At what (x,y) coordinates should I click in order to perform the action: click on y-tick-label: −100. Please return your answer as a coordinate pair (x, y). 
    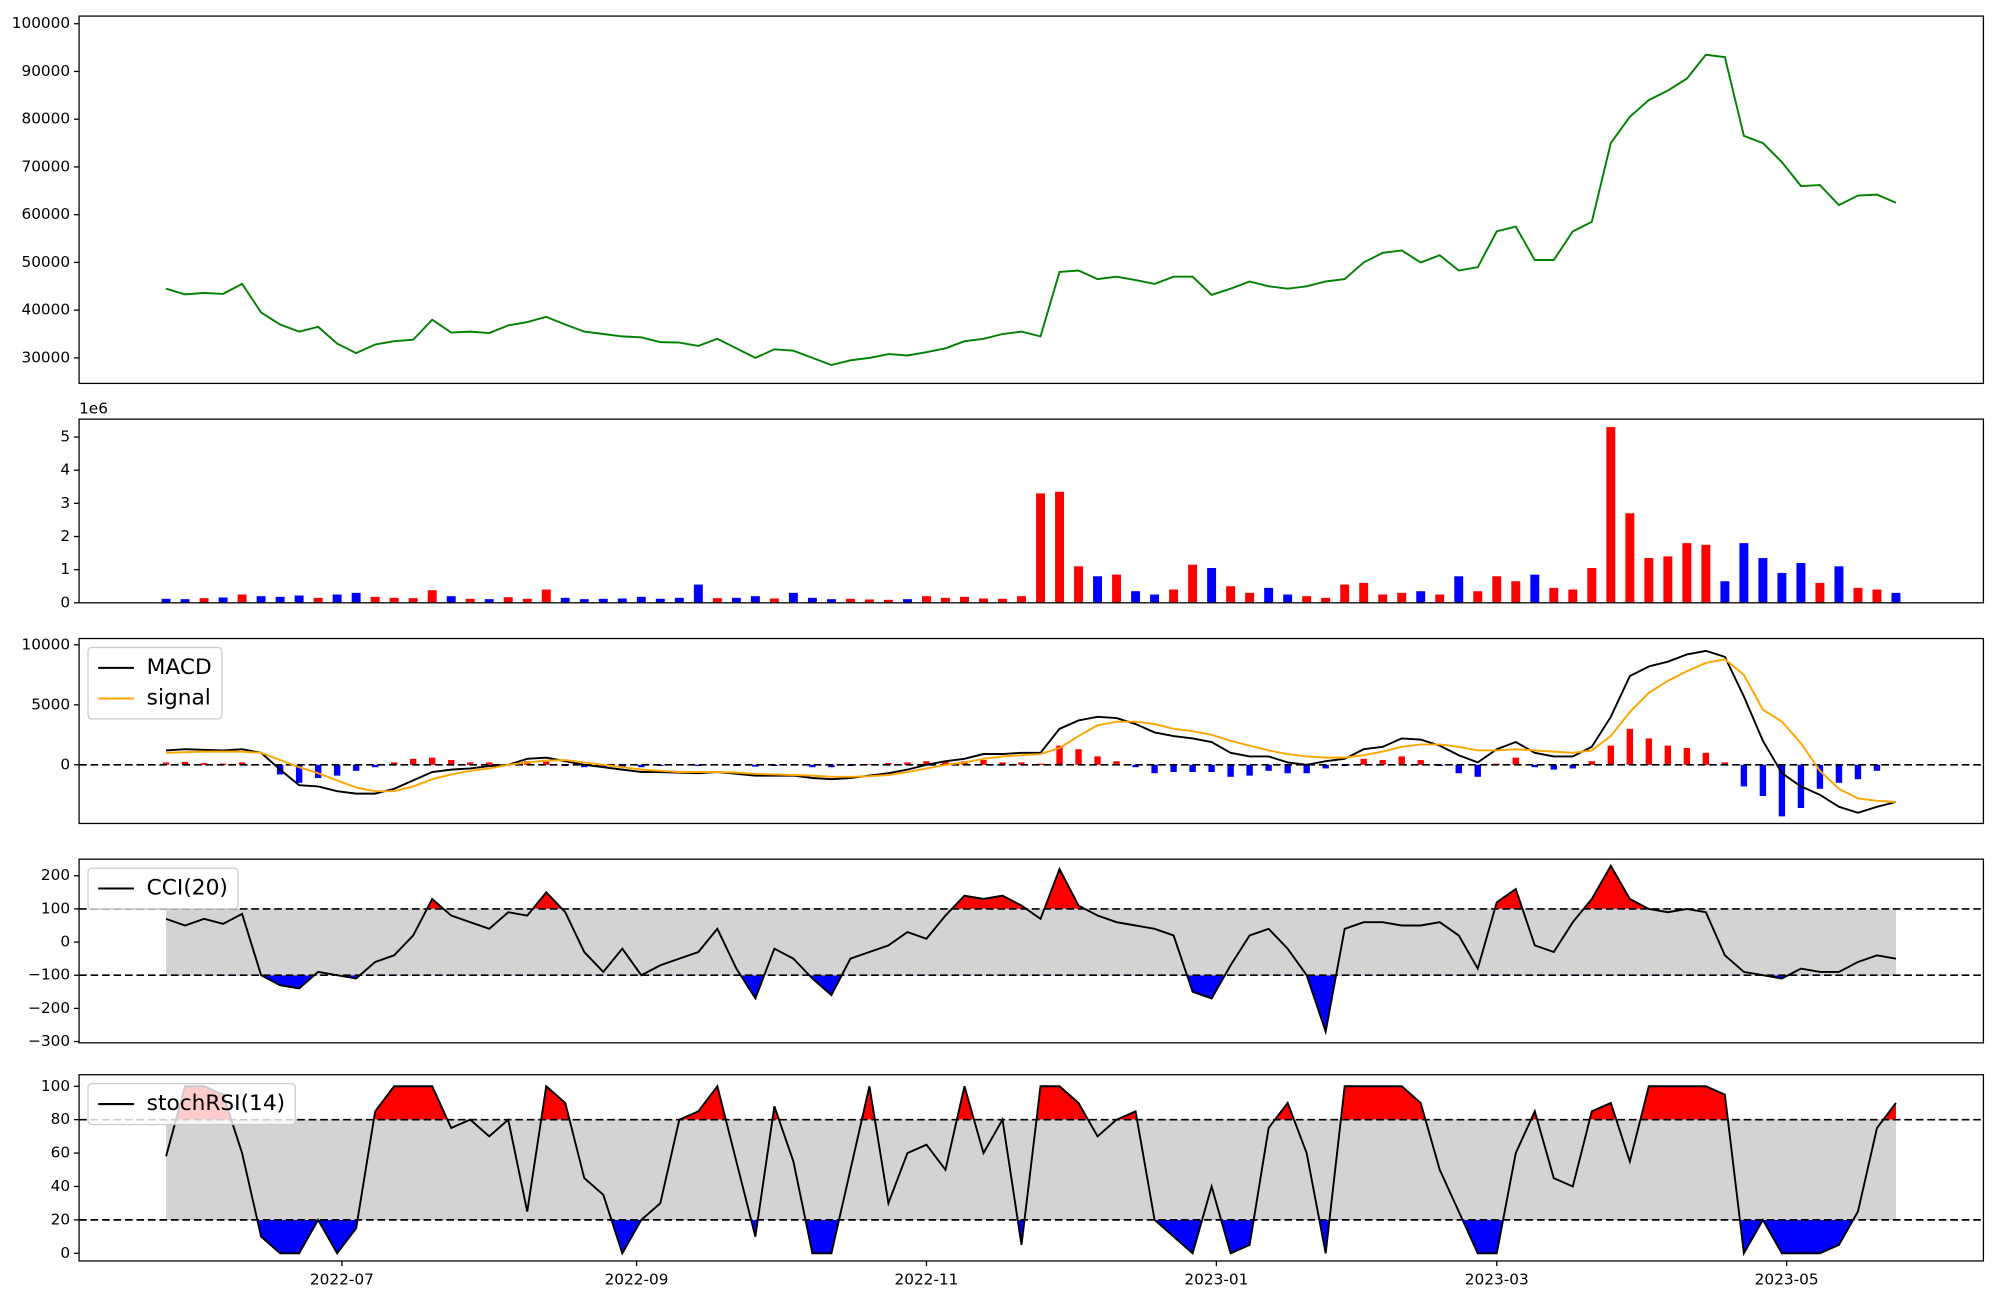
    Looking at the image, I should click on (49, 975).